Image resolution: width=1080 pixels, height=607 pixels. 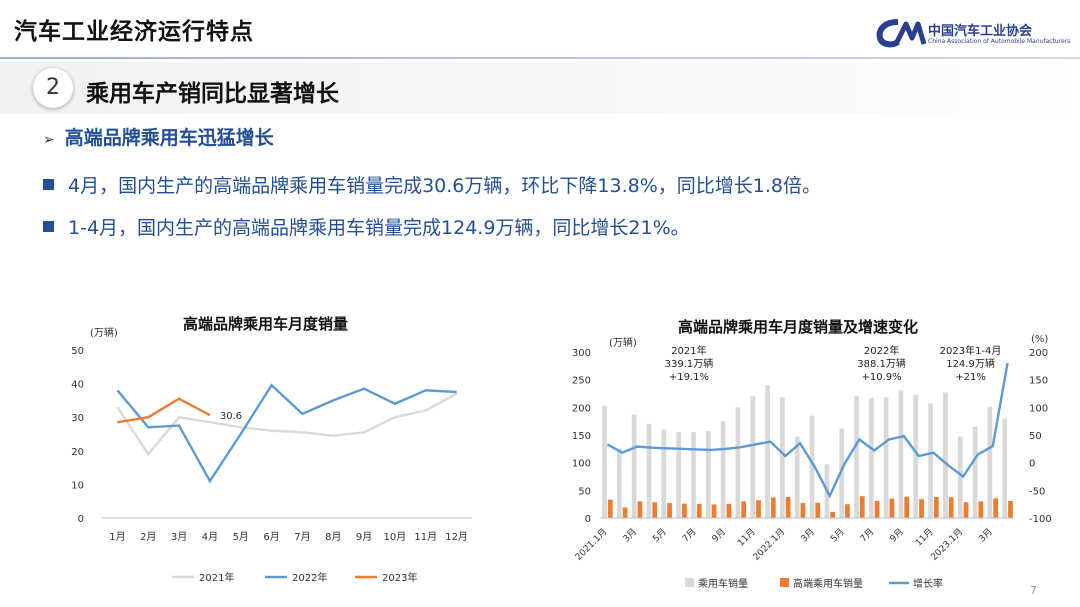 What do you see at coordinates (1035, 436) in the screenshot?
I see `chart2-y-tick-right: 50` at bounding box center [1035, 436].